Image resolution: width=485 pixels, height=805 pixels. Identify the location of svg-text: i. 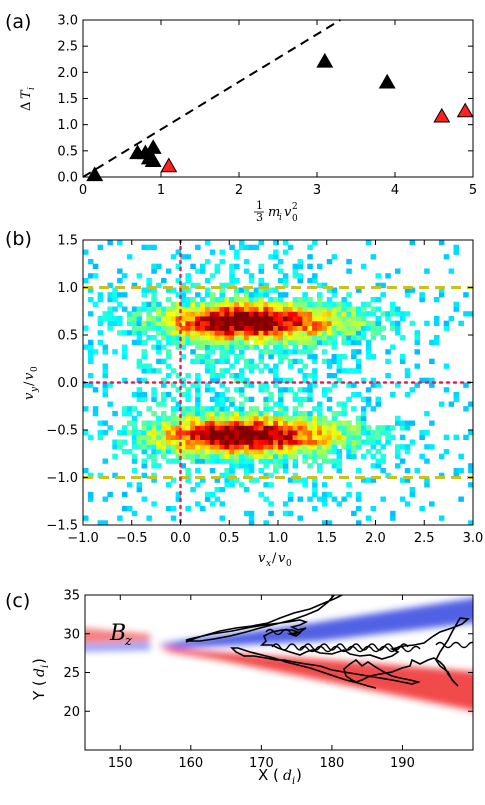
(280, 218).